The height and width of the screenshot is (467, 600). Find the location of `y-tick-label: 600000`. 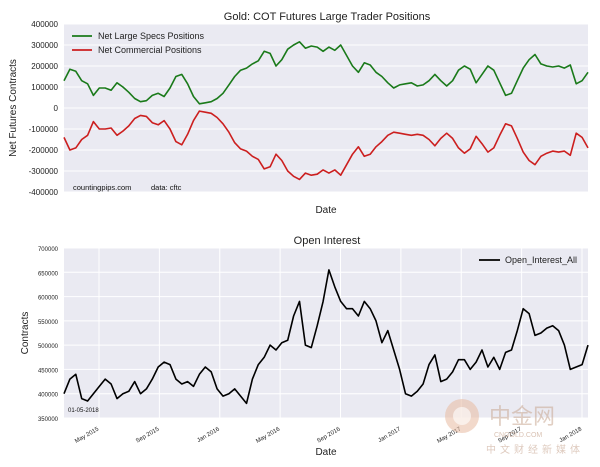

y-tick-label: 600000 is located at coordinates (48, 299).